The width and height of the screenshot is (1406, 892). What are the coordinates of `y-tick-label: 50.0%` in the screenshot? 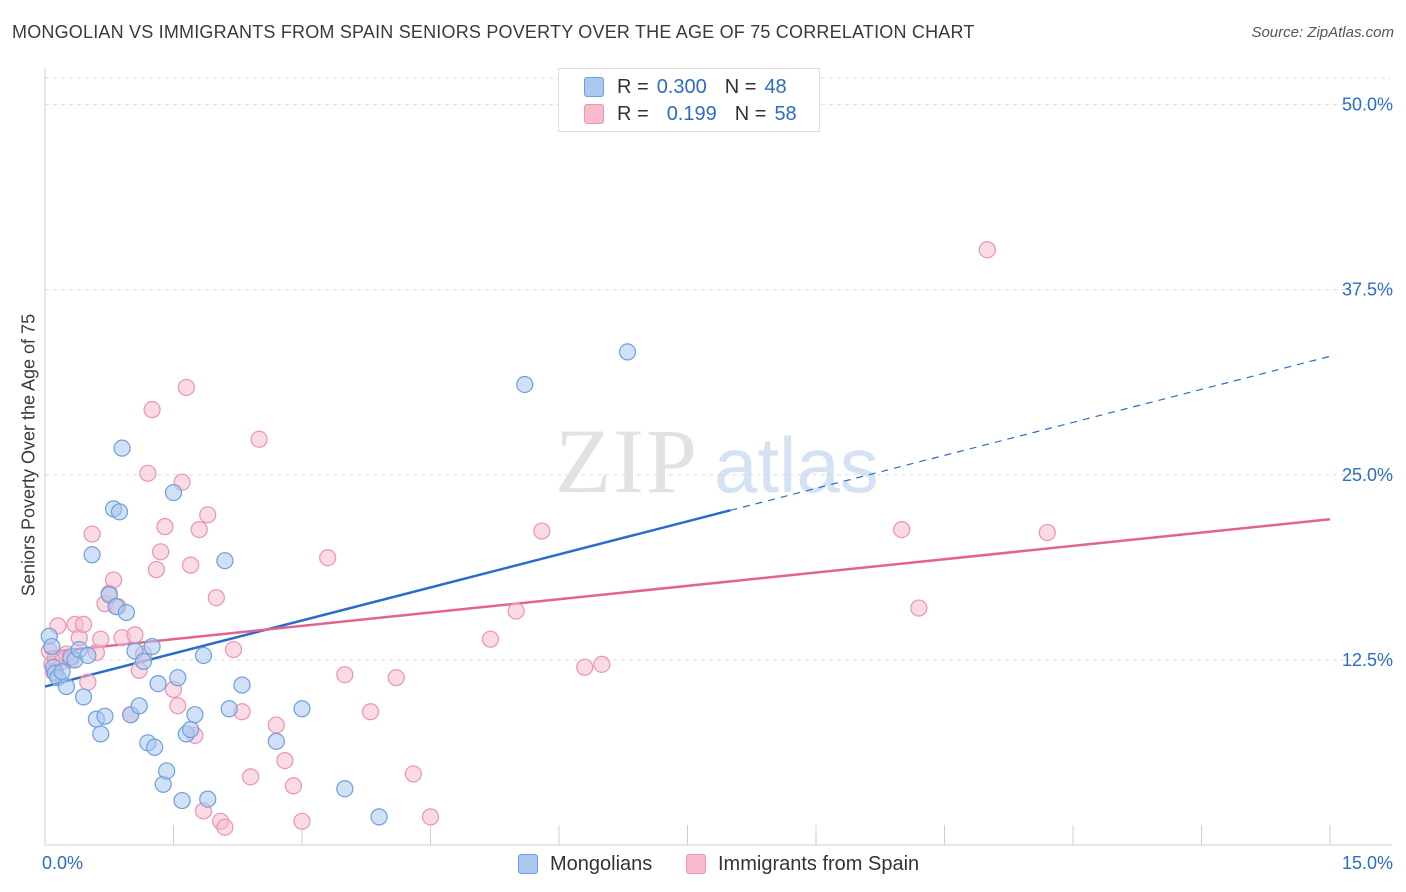 It's located at (1367, 105).